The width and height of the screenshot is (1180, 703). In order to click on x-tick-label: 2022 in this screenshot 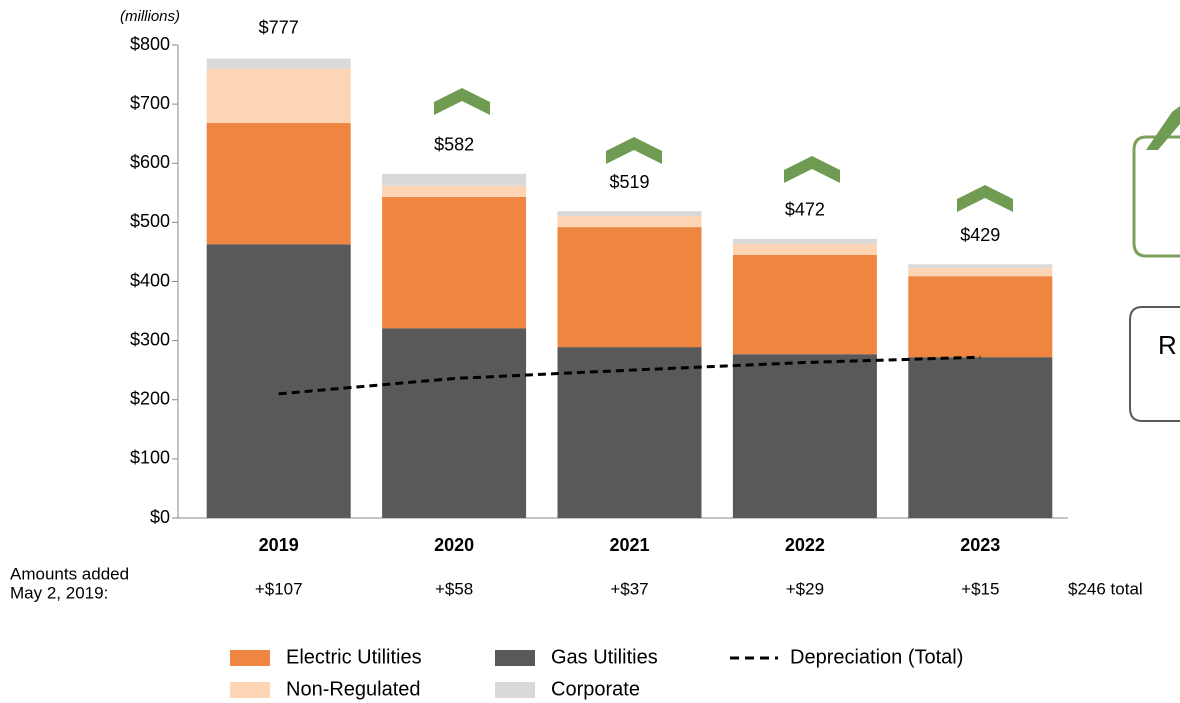, I will do `click(805, 545)`.